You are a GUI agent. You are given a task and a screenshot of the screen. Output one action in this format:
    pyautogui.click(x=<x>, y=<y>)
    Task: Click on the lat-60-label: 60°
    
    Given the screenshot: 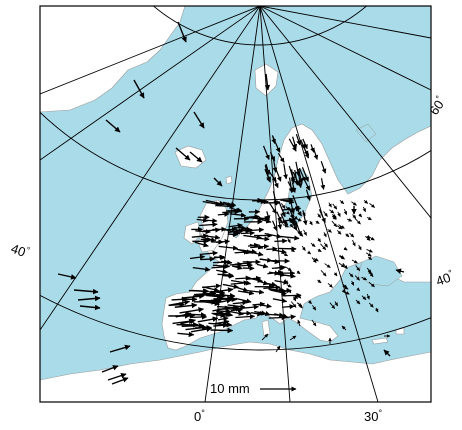 What is the action you would take?
    pyautogui.click(x=437, y=105)
    